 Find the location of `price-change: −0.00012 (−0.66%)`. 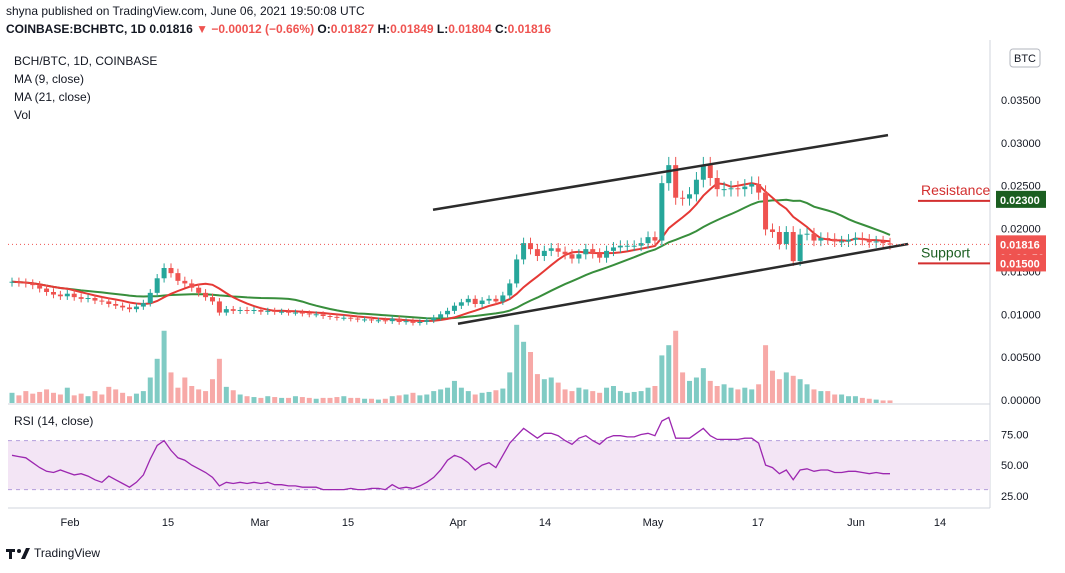

price-change: −0.00012 (−0.66%) is located at coordinates (263, 29).